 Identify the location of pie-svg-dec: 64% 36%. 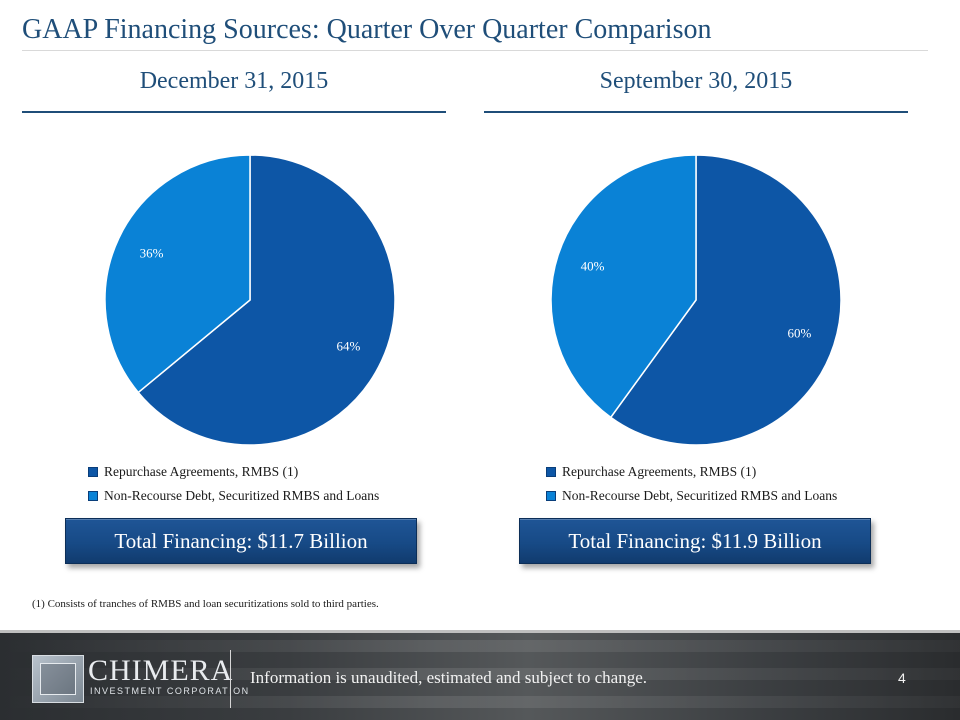
(250, 300).